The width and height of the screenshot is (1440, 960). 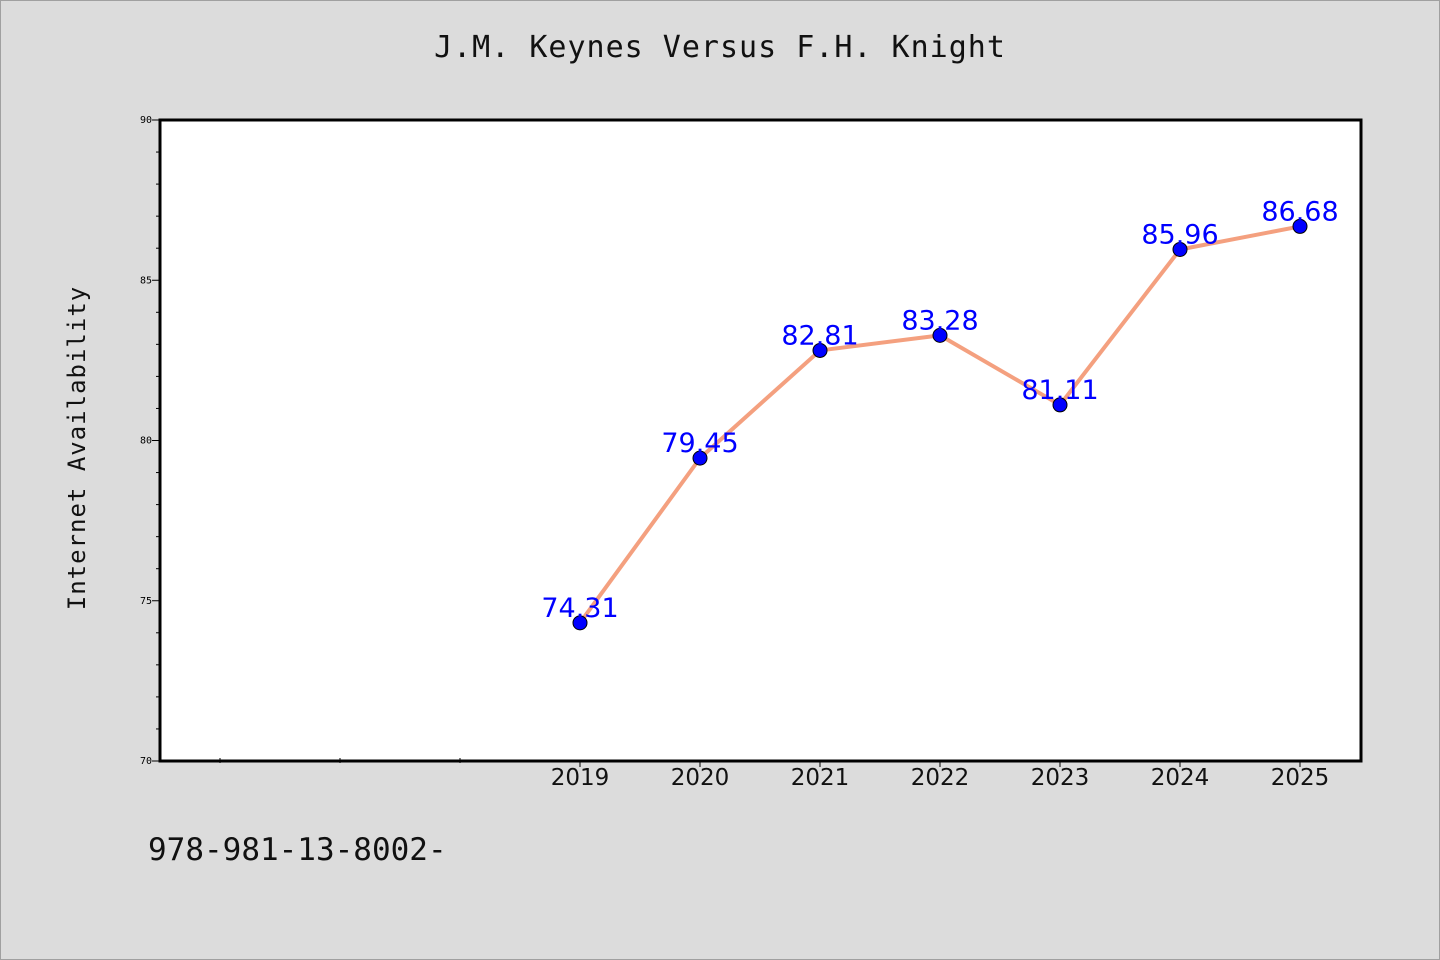 I want to click on data-label: 79.45, so click(x=699, y=443).